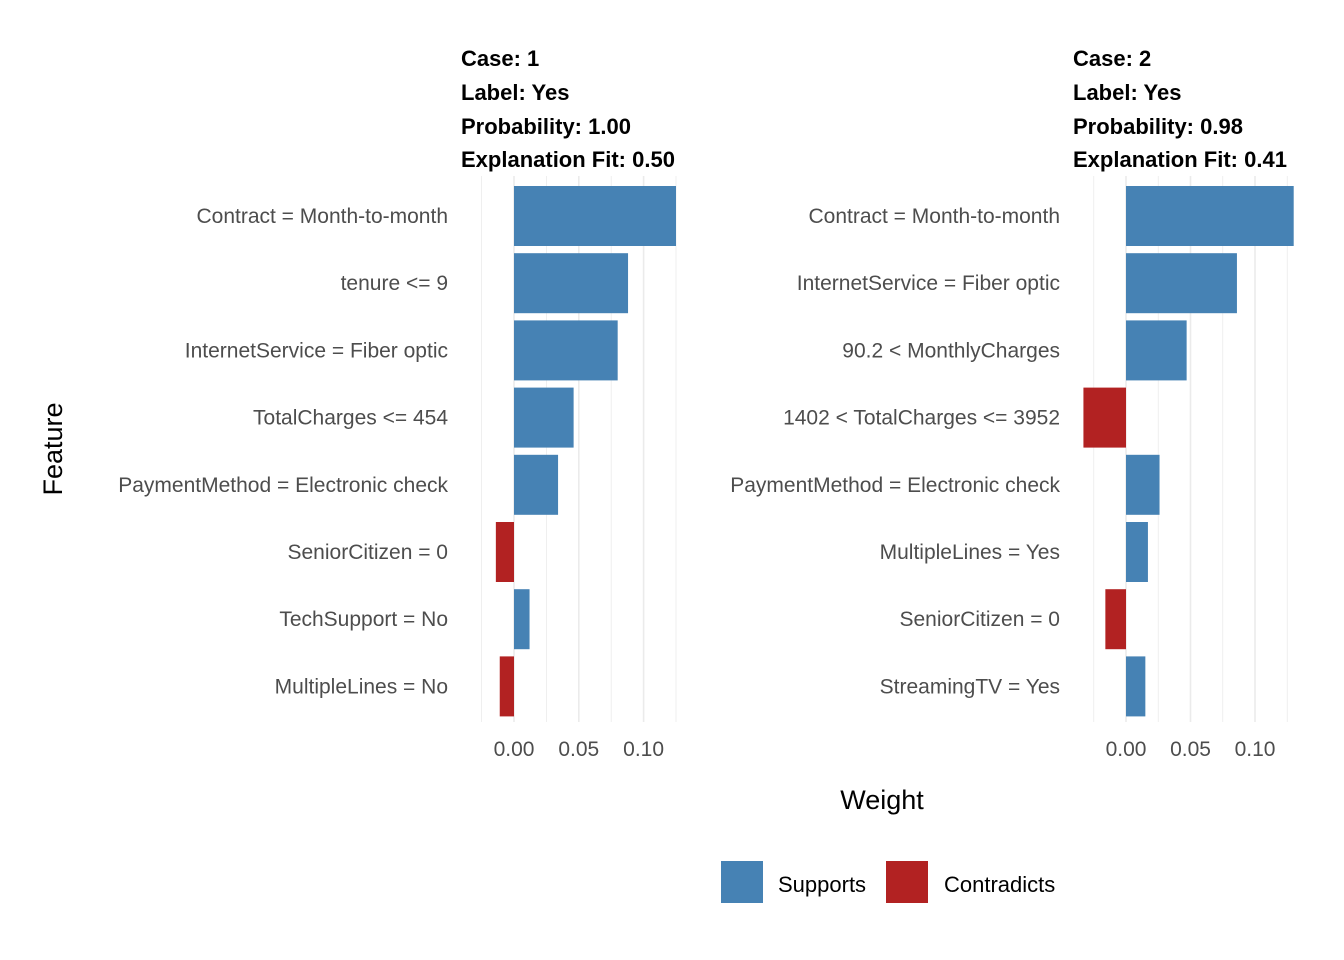 The image size is (1344, 960). What do you see at coordinates (515, 92) in the screenshot?
I see `case-1-label: Label: Yes` at bounding box center [515, 92].